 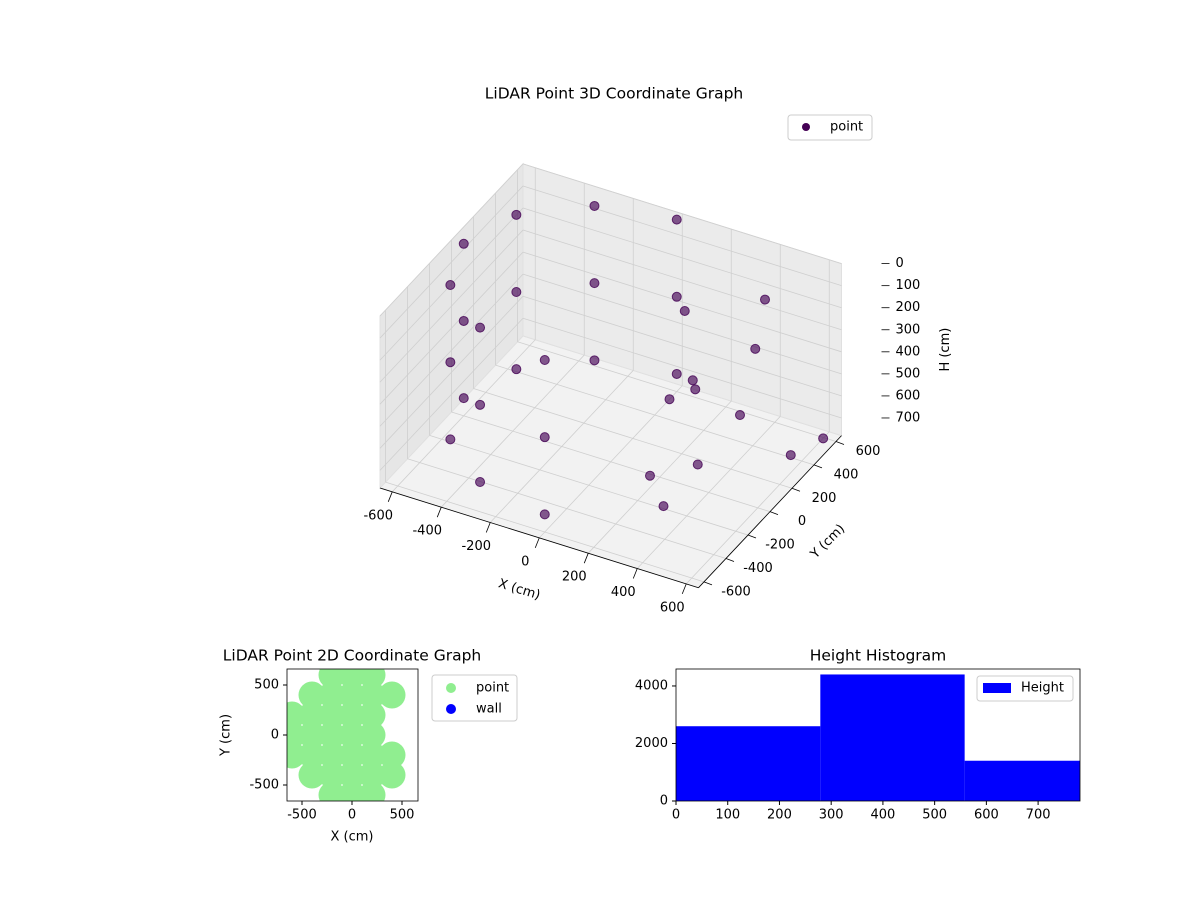 I want to click on x-tick-label: -200, so click(x=476, y=546).